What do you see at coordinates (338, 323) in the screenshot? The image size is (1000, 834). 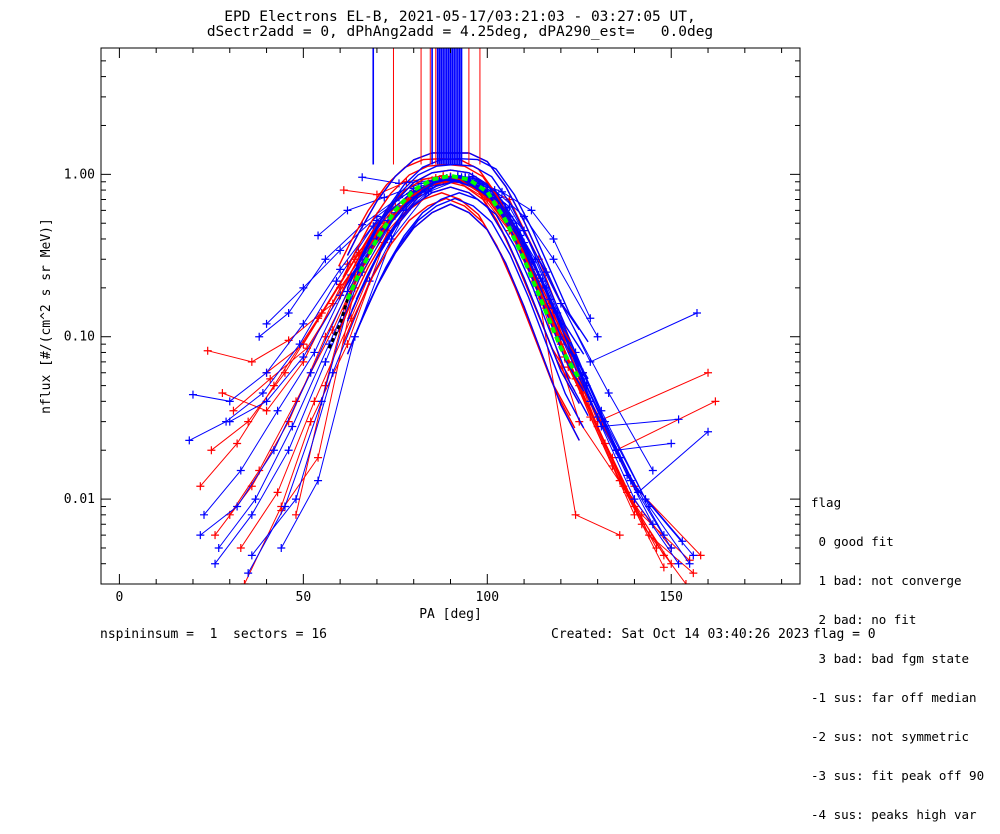 I see `fit-curve-dark` at bounding box center [338, 323].